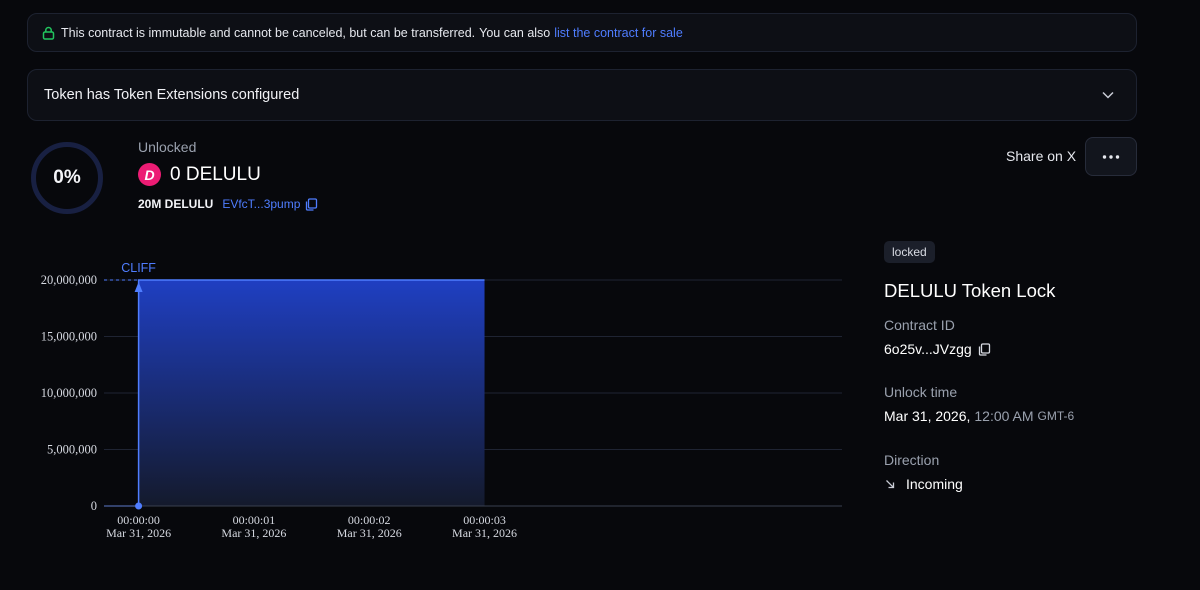 The height and width of the screenshot is (590, 1200). Describe the element at coordinates (311, 204) in the screenshot. I see `copy-mint-icon` at that location.